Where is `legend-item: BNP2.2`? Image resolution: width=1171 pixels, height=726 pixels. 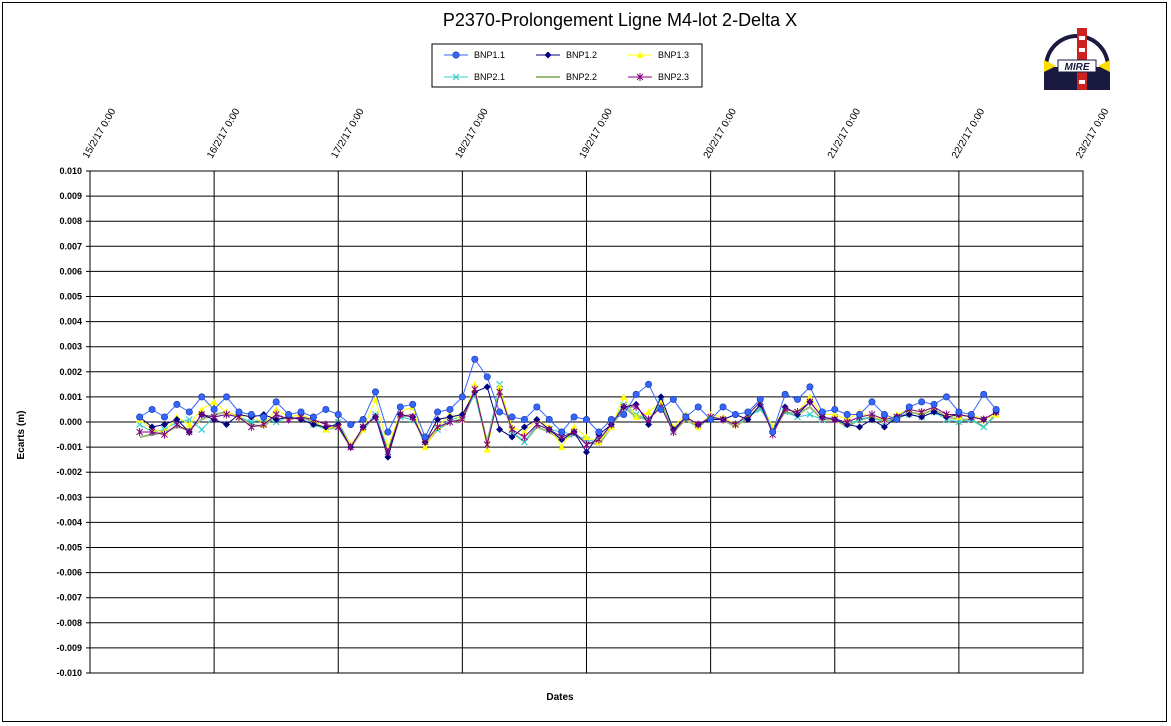
legend-item: BNP2.2 is located at coordinates (566, 77).